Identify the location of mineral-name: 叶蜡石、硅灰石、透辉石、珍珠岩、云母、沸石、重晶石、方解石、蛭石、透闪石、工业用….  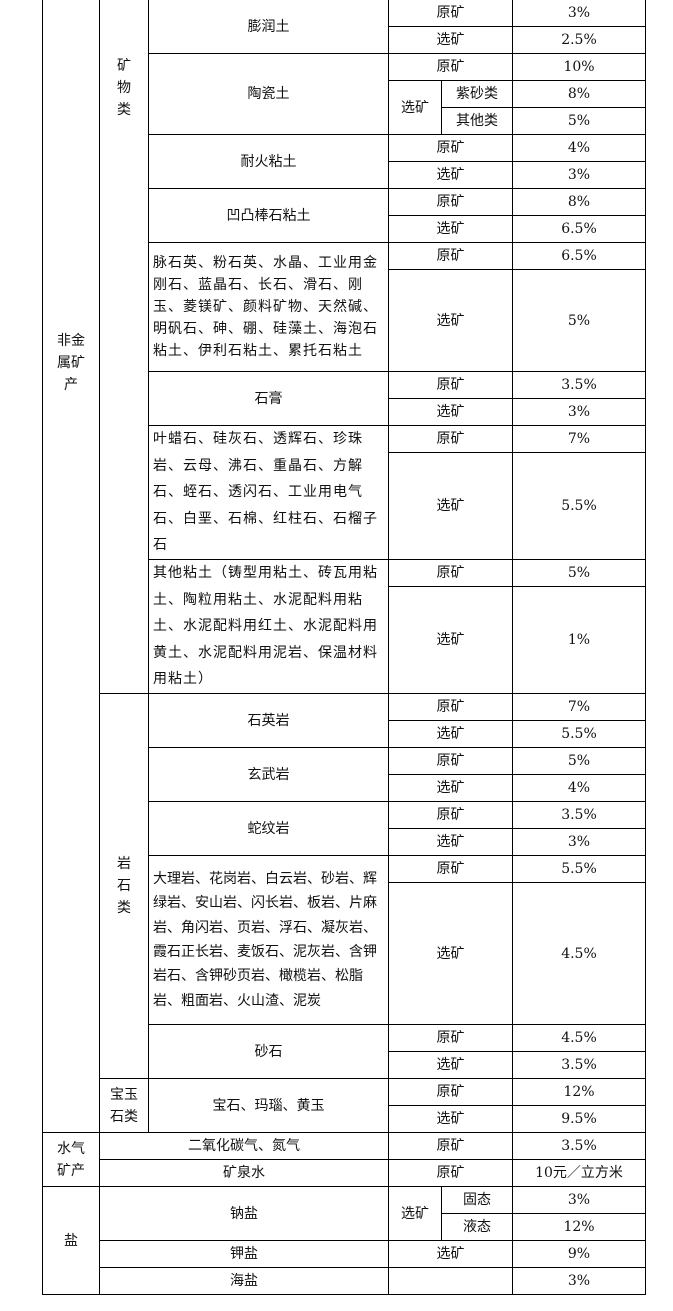
(268, 492).